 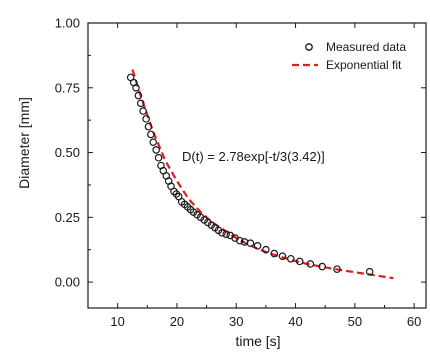 I want to click on legend-label-measured: Measured data, so click(x=366, y=47).